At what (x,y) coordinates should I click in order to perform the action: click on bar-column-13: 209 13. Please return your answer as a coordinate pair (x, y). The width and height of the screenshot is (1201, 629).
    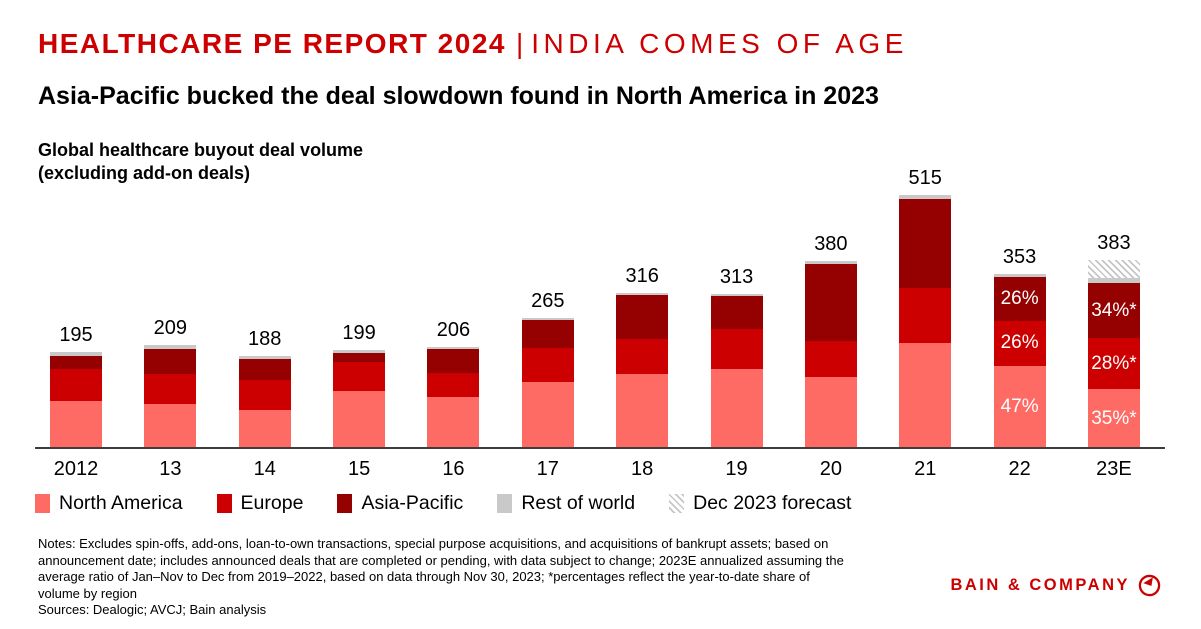
    Looking at the image, I should click on (170, 398).